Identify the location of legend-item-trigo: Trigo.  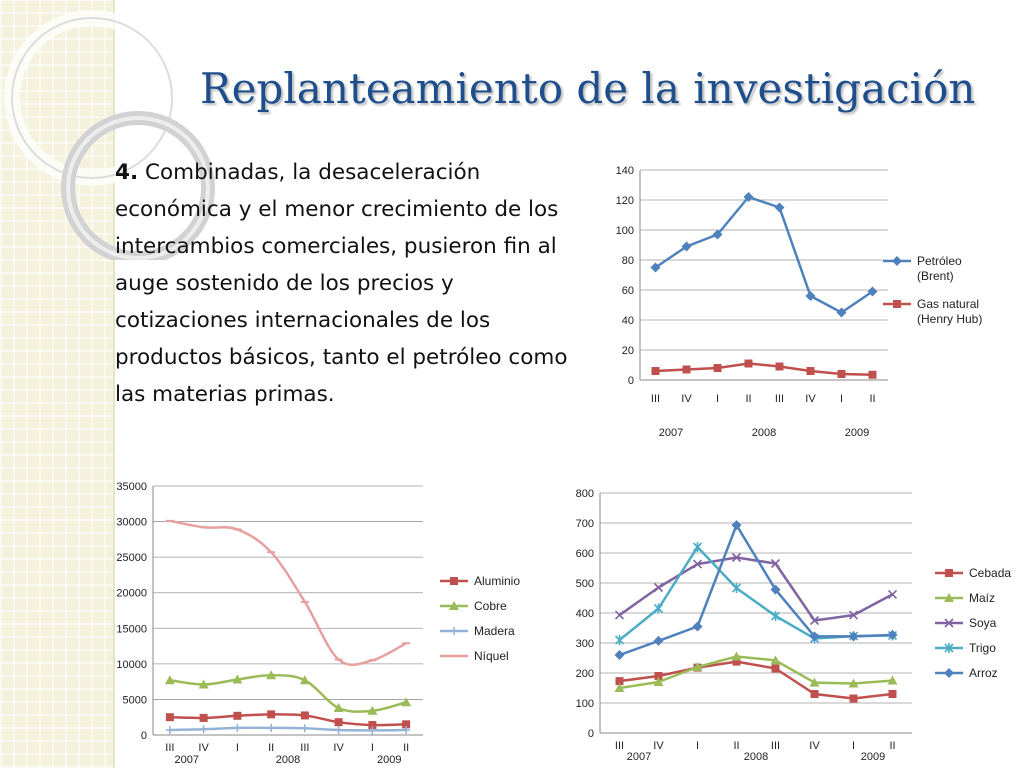
(965, 648).